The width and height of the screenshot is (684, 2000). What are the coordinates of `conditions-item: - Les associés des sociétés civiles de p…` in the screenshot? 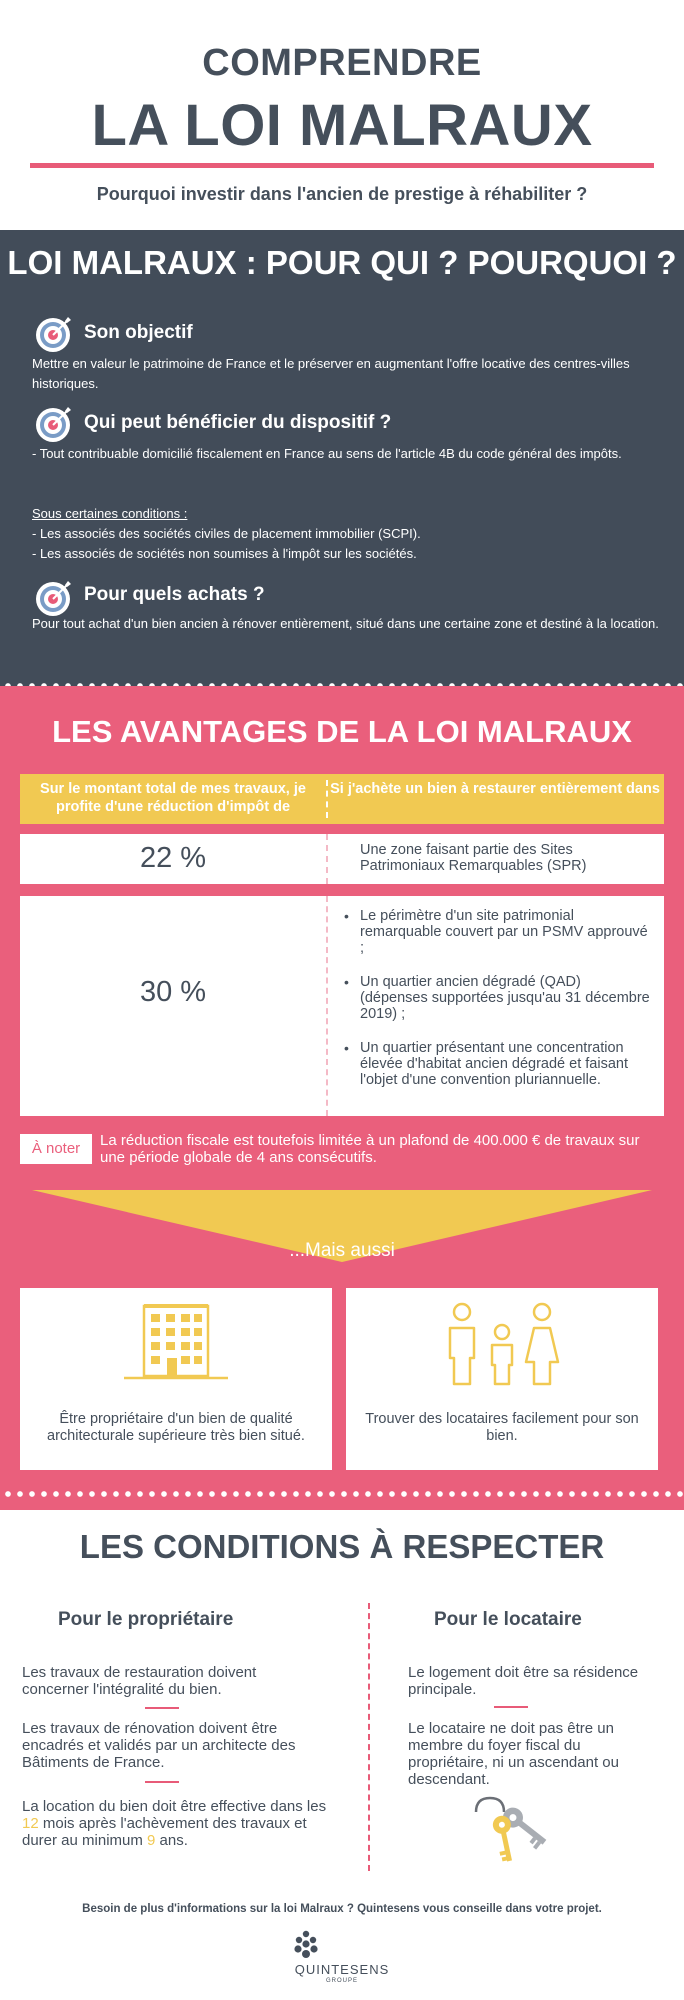 It's located at (226, 533).